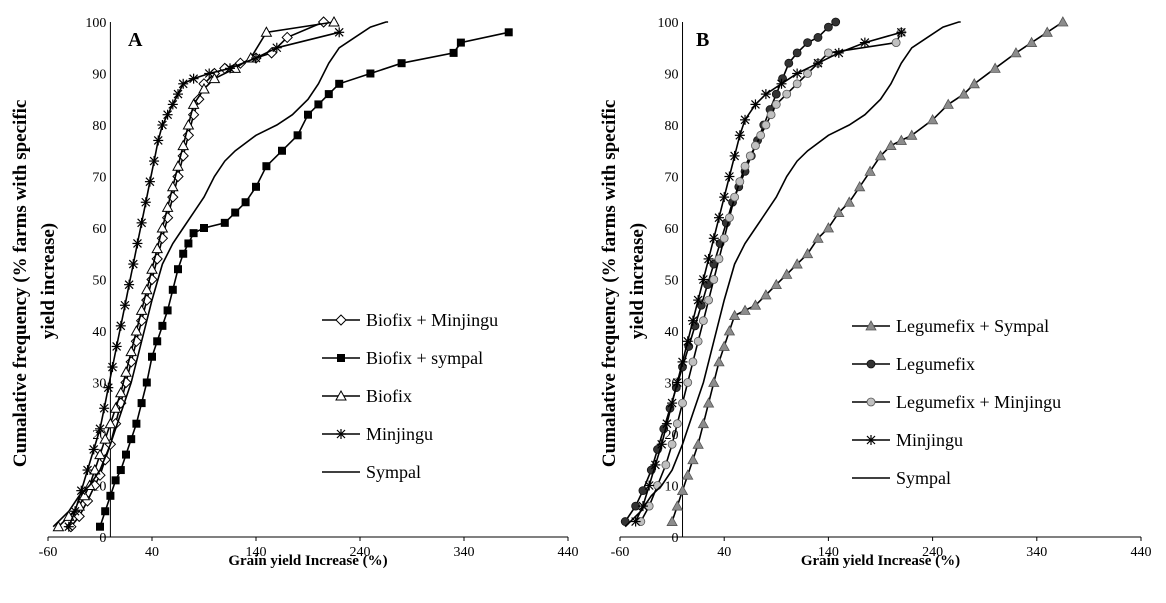 Image resolution: width=1166 pixels, height=603 pixels. I want to click on y-tick-label: 50, so click(99, 281).